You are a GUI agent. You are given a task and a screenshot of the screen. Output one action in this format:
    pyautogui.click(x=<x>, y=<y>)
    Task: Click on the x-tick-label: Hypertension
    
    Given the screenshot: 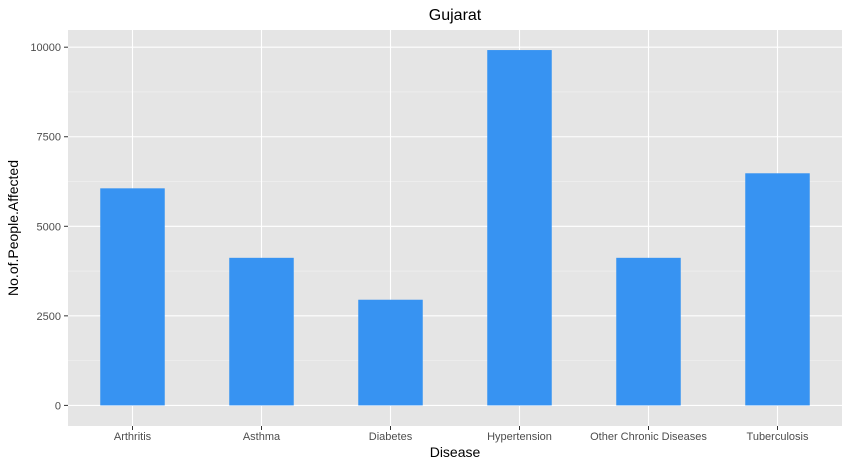 What is the action you would take?
    pyautogui.click(x=519, y=437)
    